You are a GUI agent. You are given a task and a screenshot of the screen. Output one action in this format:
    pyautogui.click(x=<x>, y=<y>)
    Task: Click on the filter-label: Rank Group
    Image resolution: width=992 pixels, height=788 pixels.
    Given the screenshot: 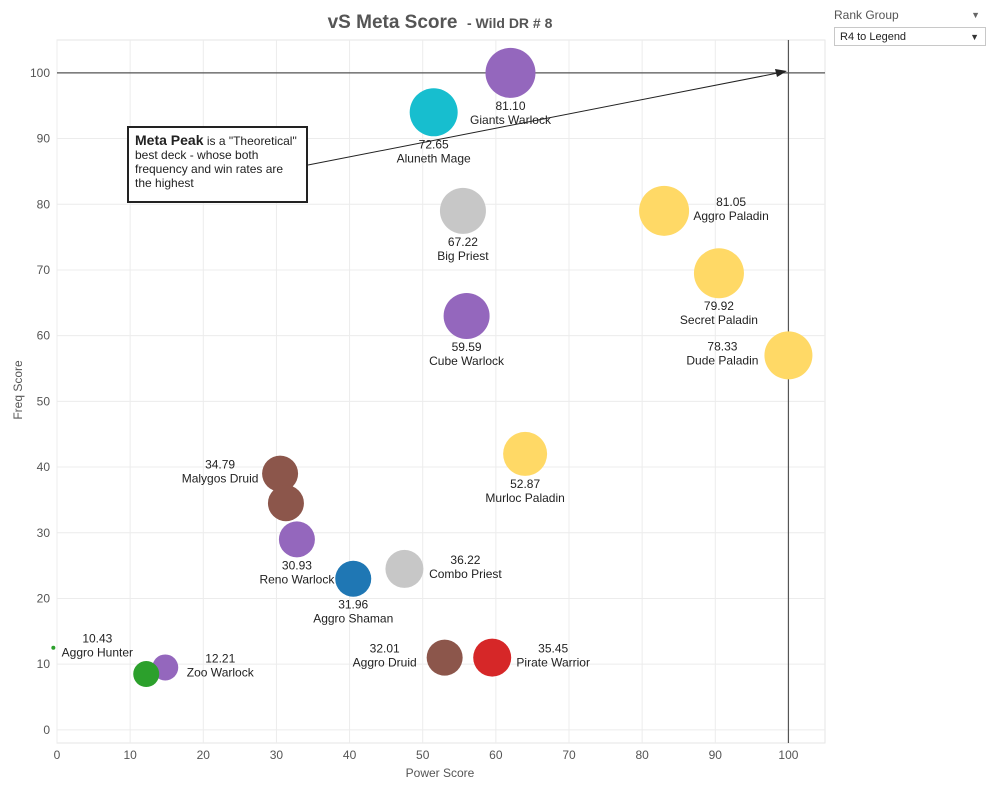 What is the action you would take?
    pyautogui.click(x=866, y=15)
    